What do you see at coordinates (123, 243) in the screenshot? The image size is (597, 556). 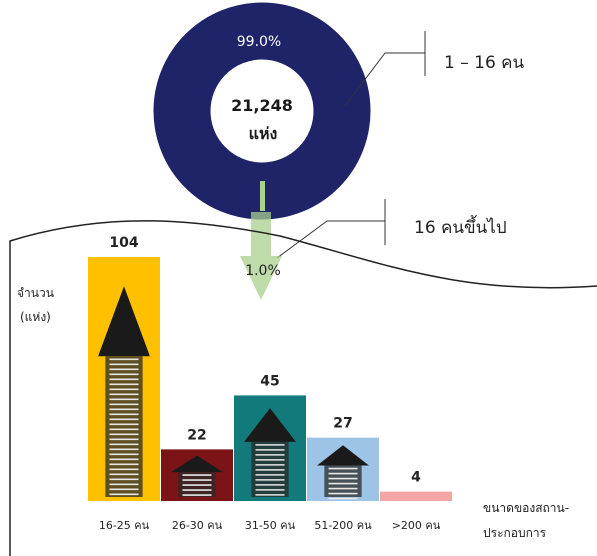 I see `bar-value-label: 104` at bounding box center [123, 243].